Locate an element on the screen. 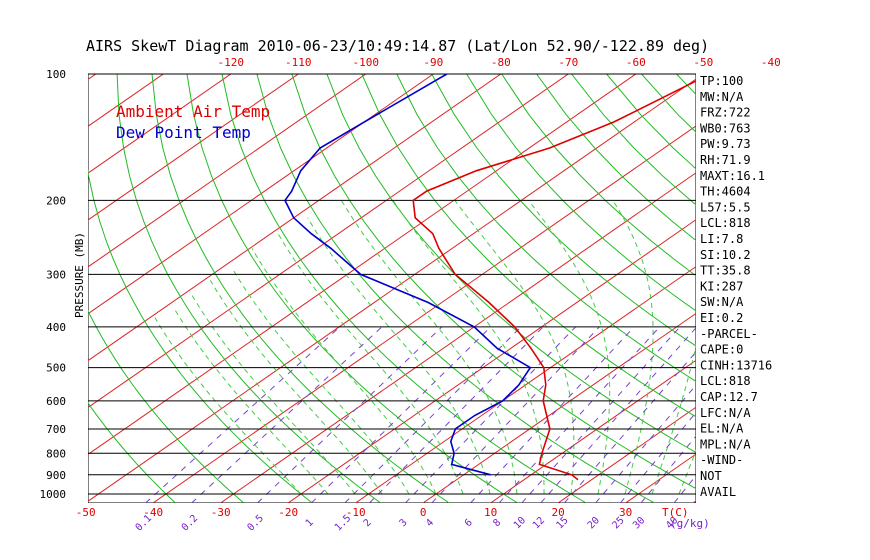 This screenshot has width=870, height=560. temperature-unit-label: T(C) is located at coordinates (675, 512).